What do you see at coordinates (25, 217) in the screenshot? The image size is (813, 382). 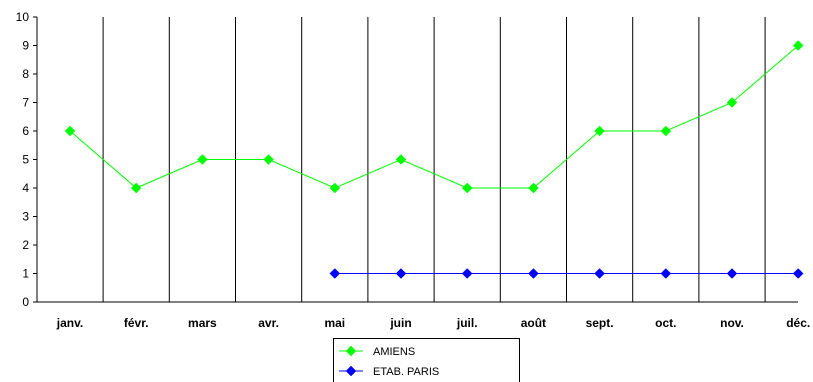 I see `y-tick-label: 3` at bounding box center [25, 217].